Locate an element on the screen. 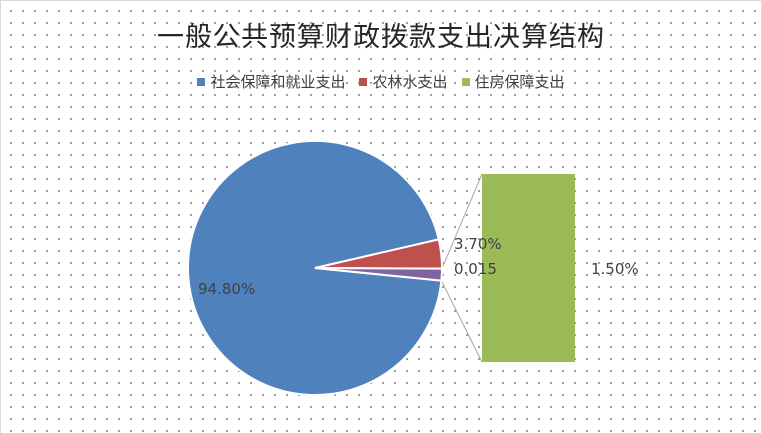 The width and height of the screenshot is (762, 434). legend-label-agriculture: 农林水支出 is located at coordinates (410, 82).